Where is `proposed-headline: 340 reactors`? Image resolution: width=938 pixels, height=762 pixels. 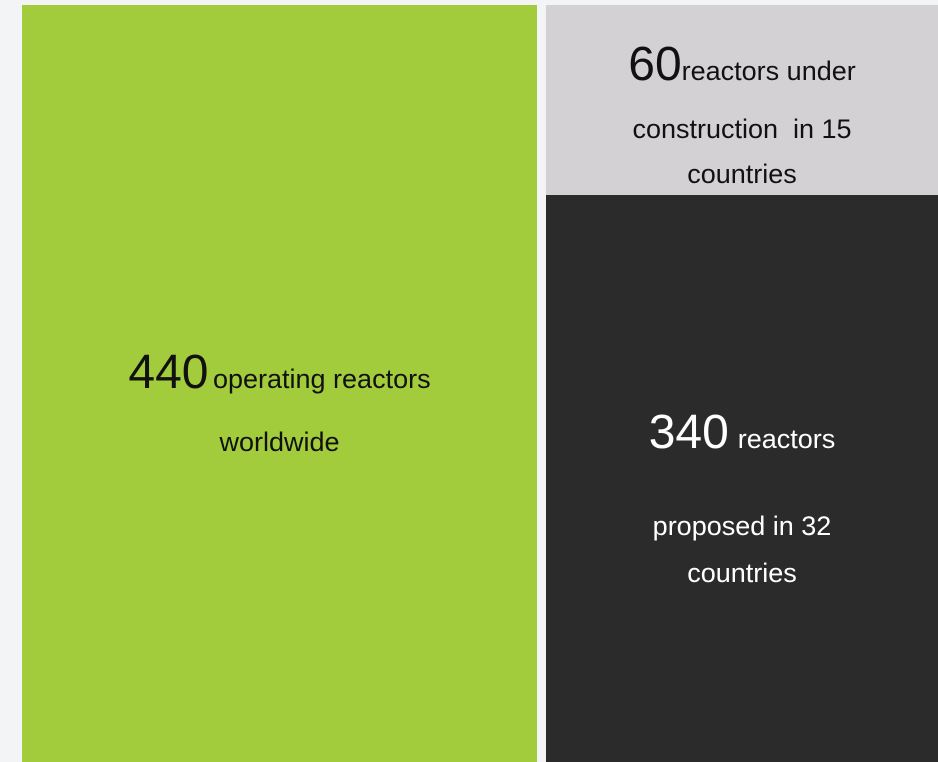
proposed-headline: 340 reactors is located at coordinates (742, 432).